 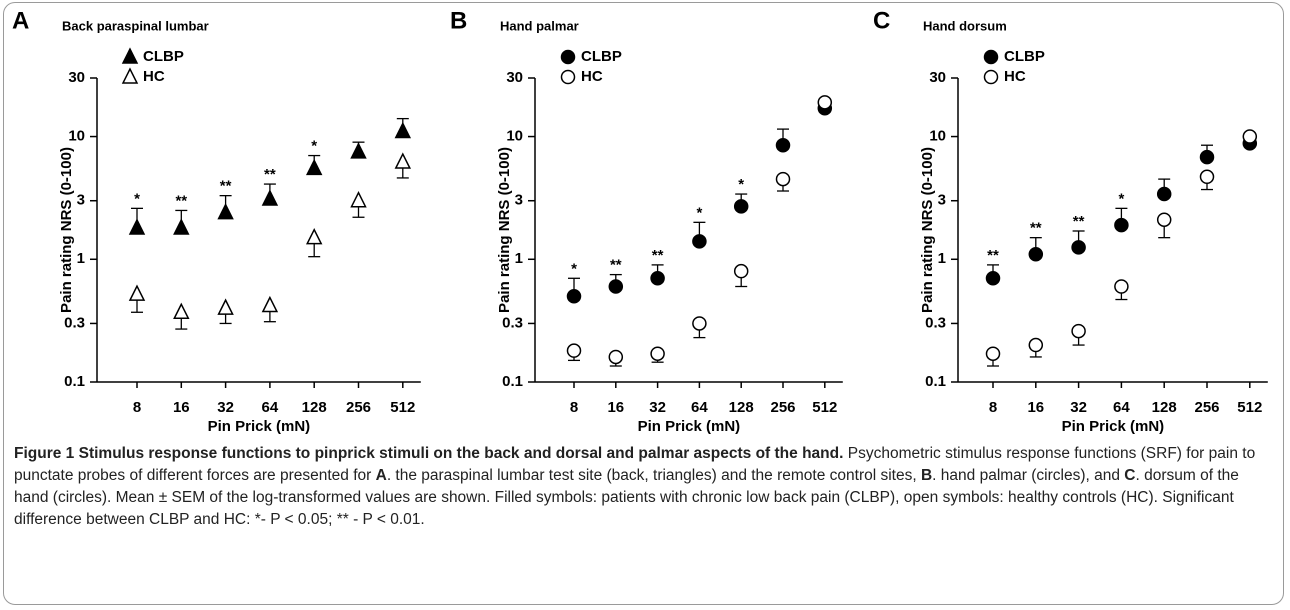 What do you see at coordinates (519, 258) in the screenshot?
I see `y-tick-label: 1` at bounding box center [519, 258].